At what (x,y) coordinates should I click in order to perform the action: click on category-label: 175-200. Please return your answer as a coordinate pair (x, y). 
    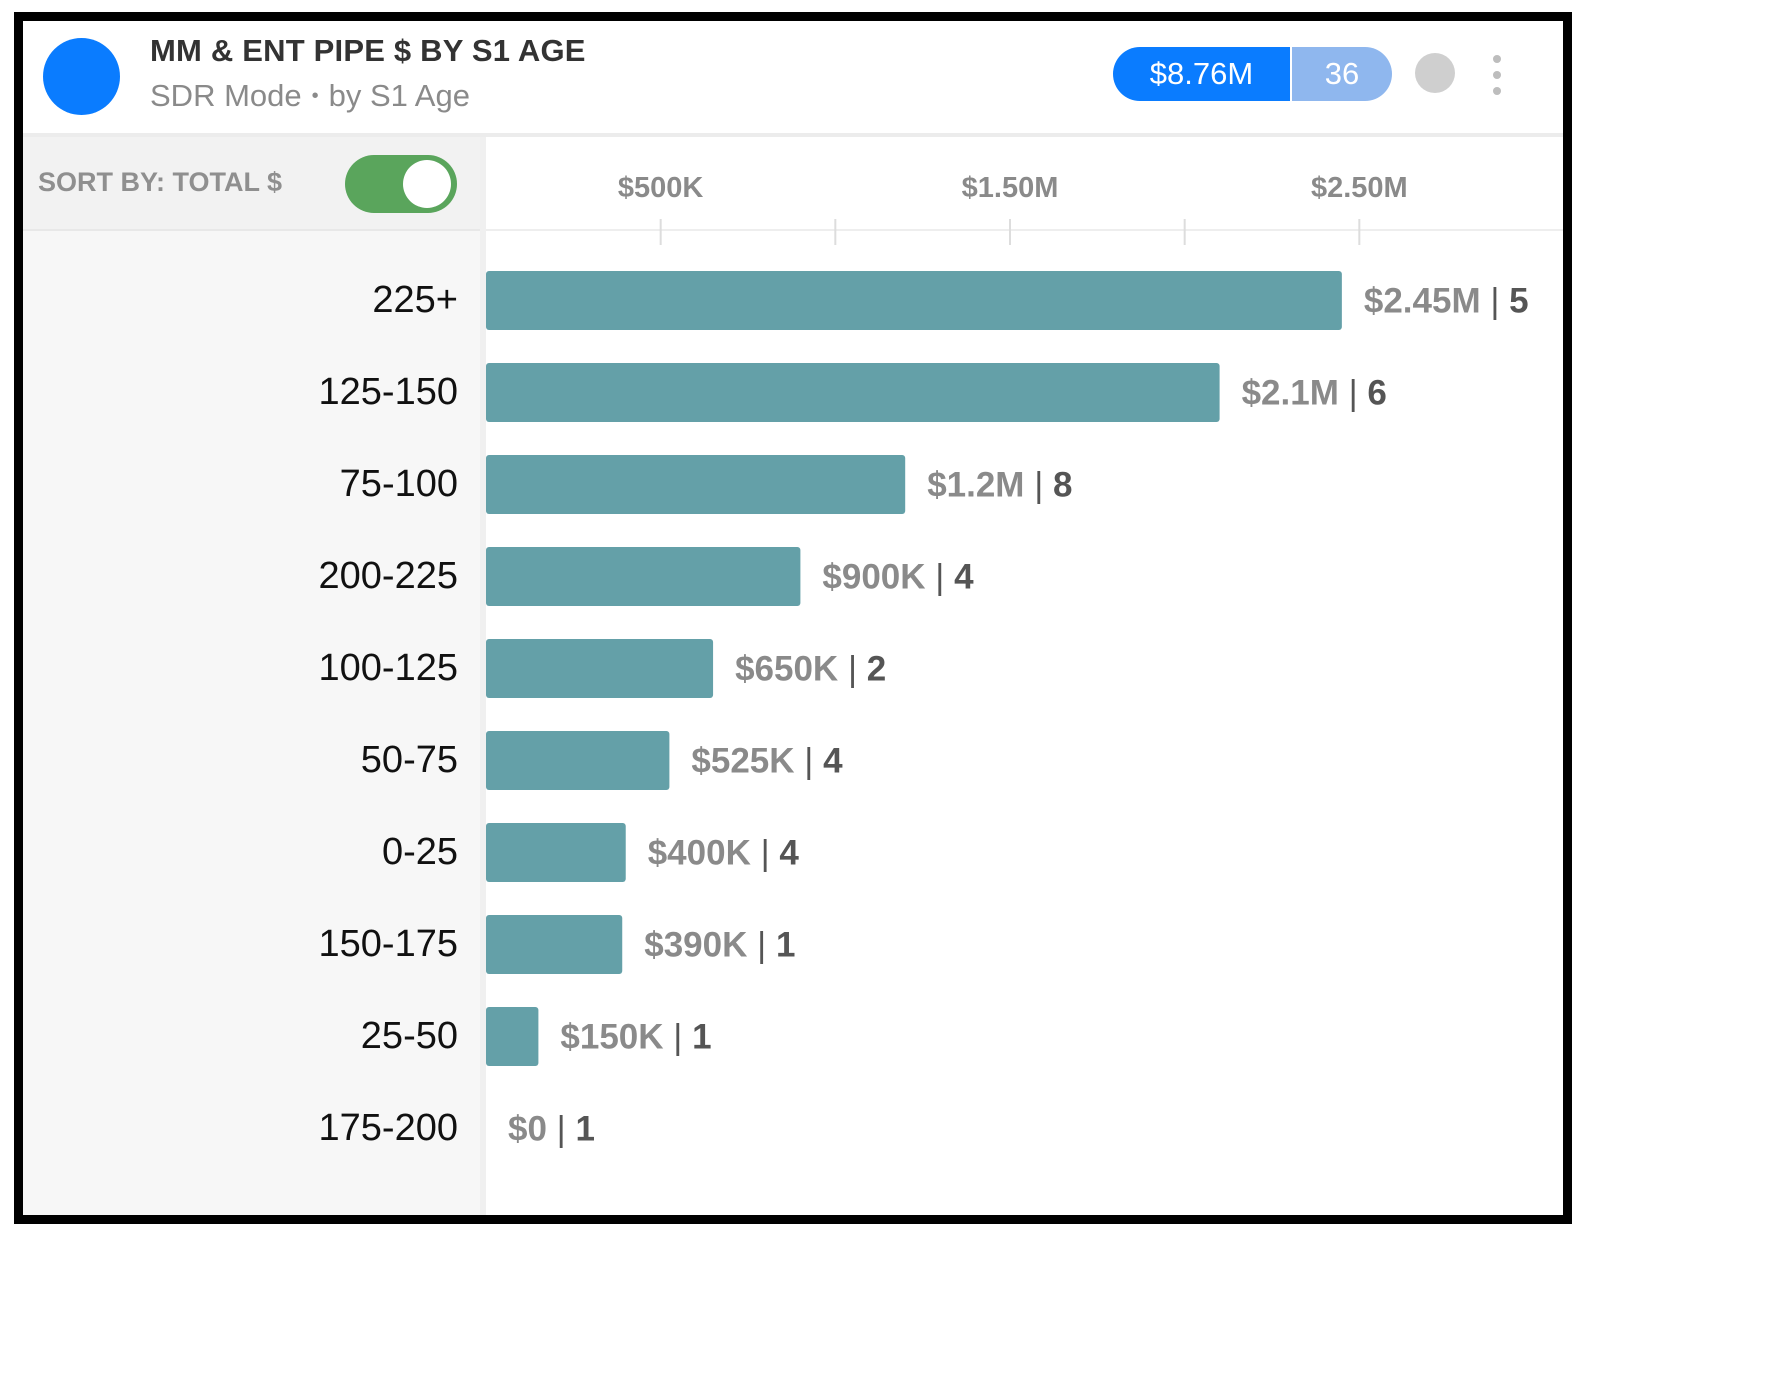
    Looking at the image, I should click on (388, 1127).